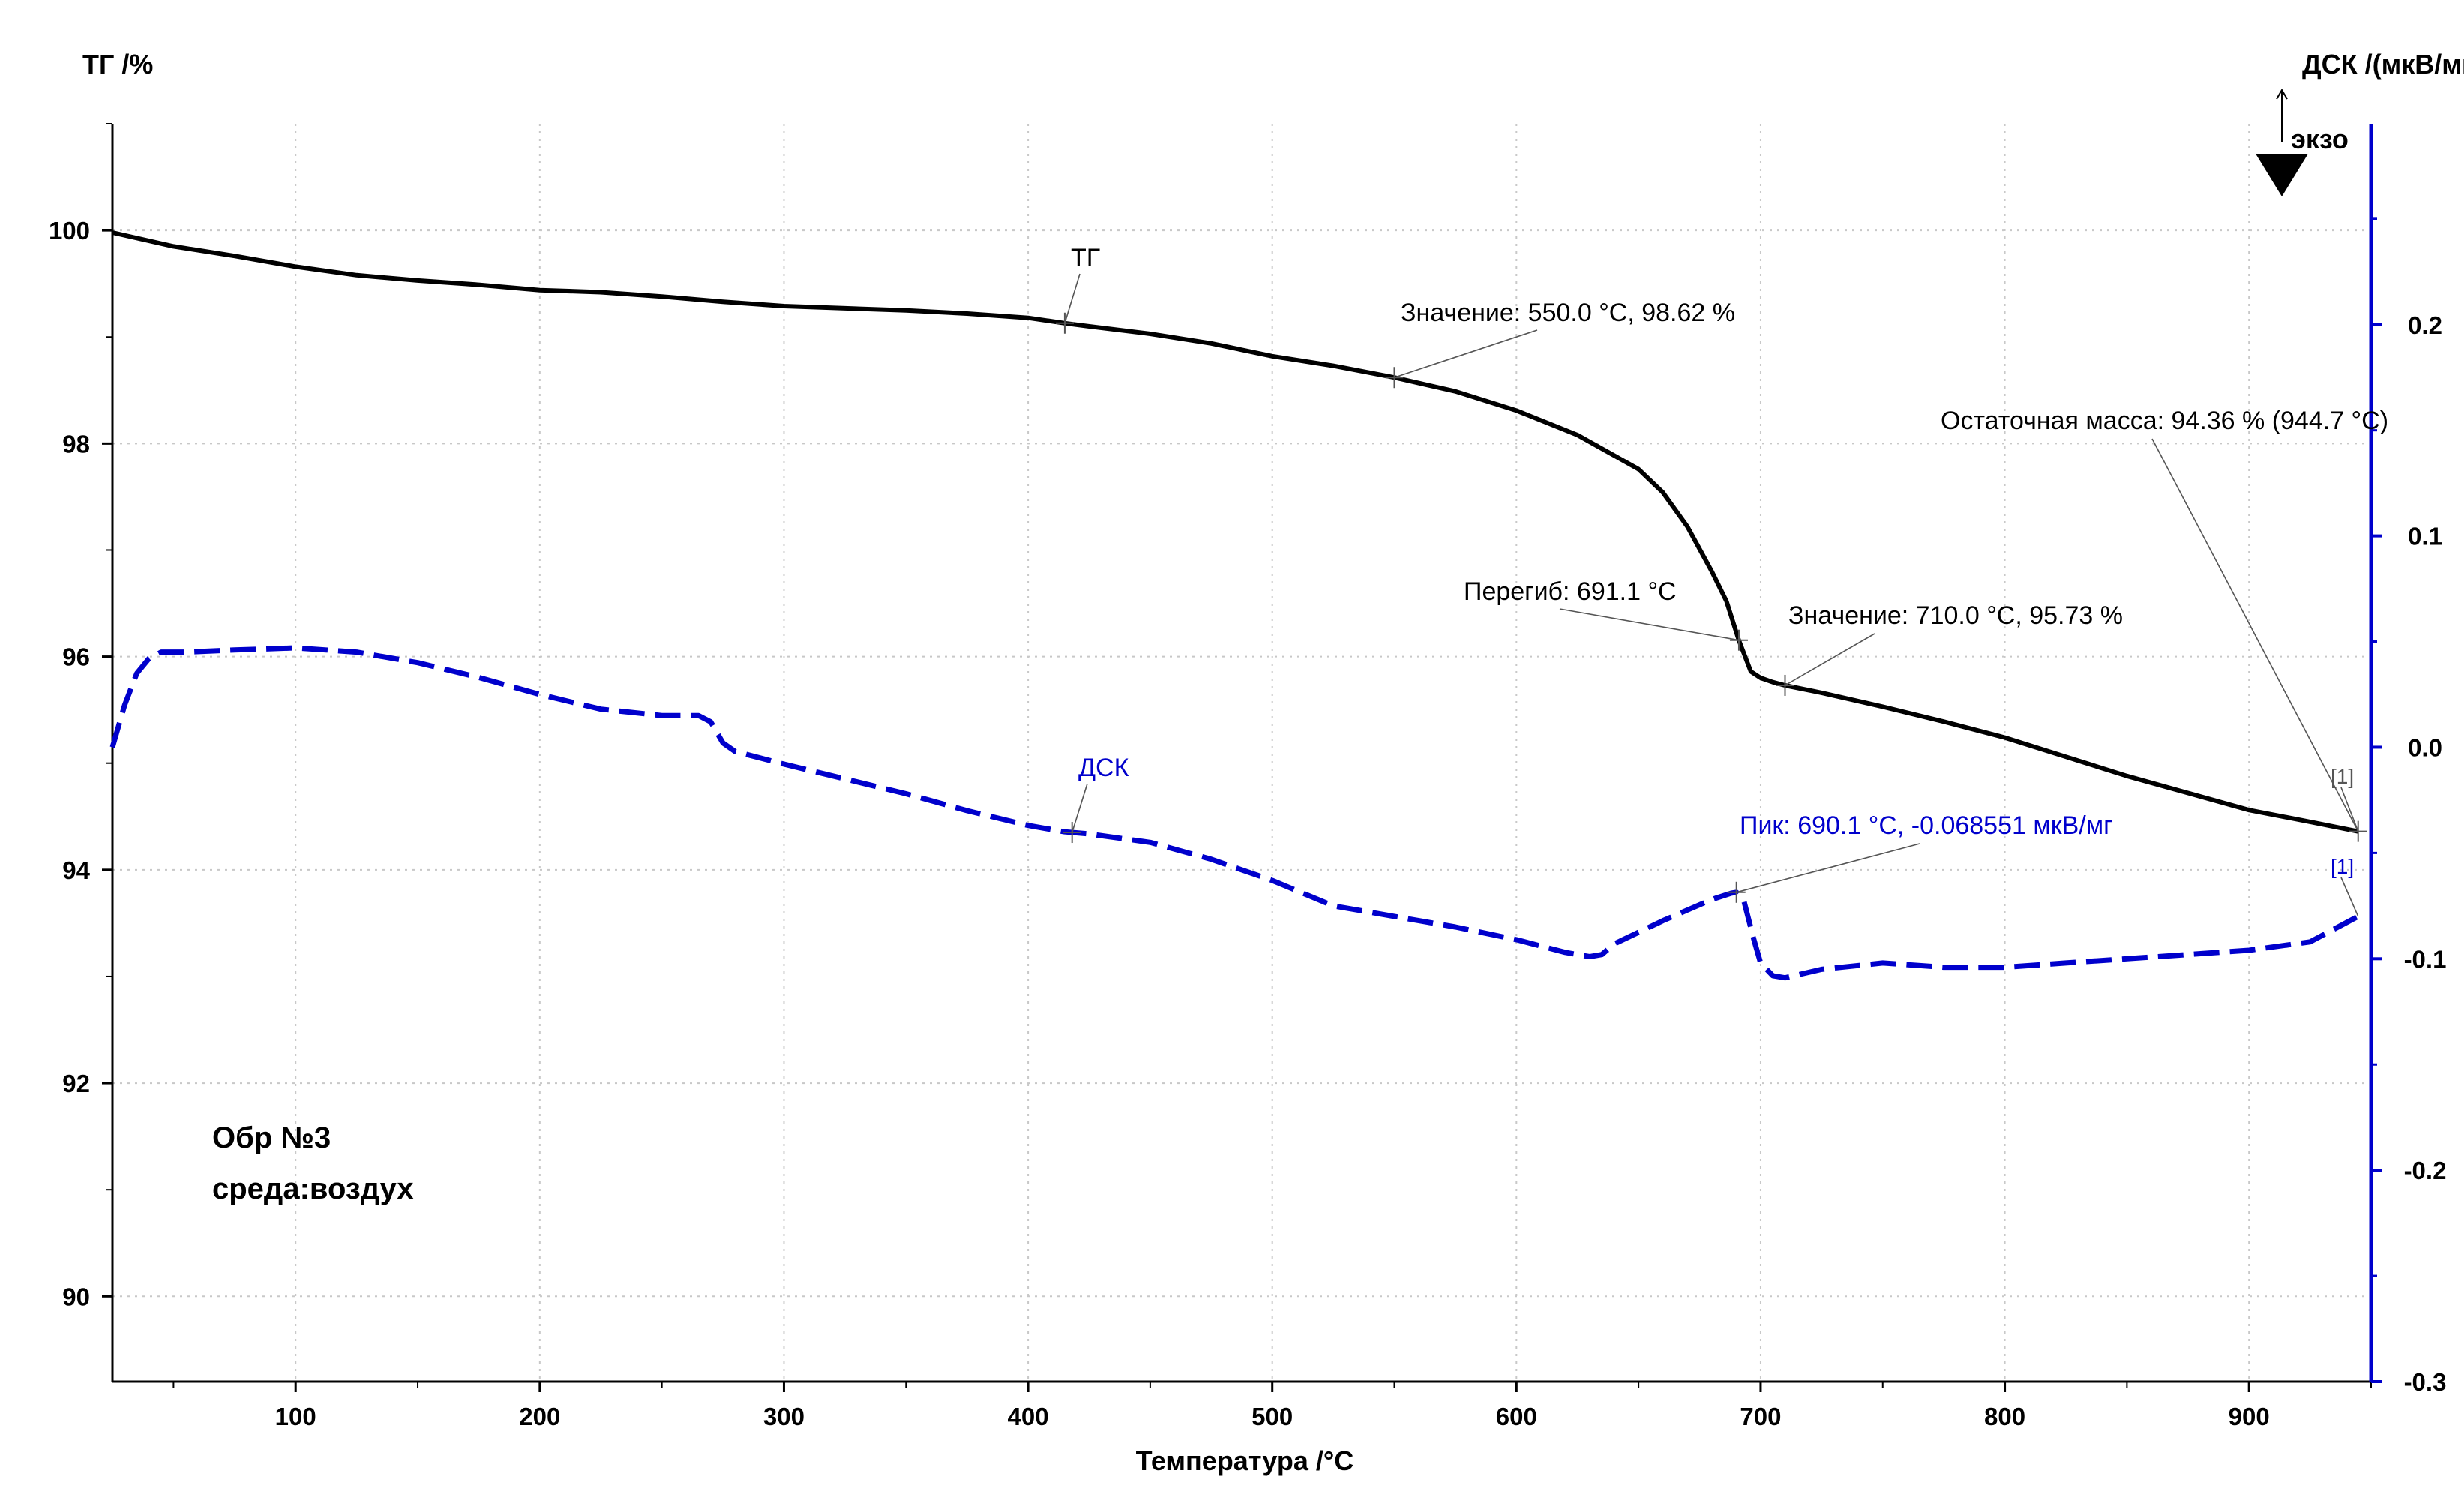  I want to click on y-right-tick-label: 0.0, so click(2425, 747).